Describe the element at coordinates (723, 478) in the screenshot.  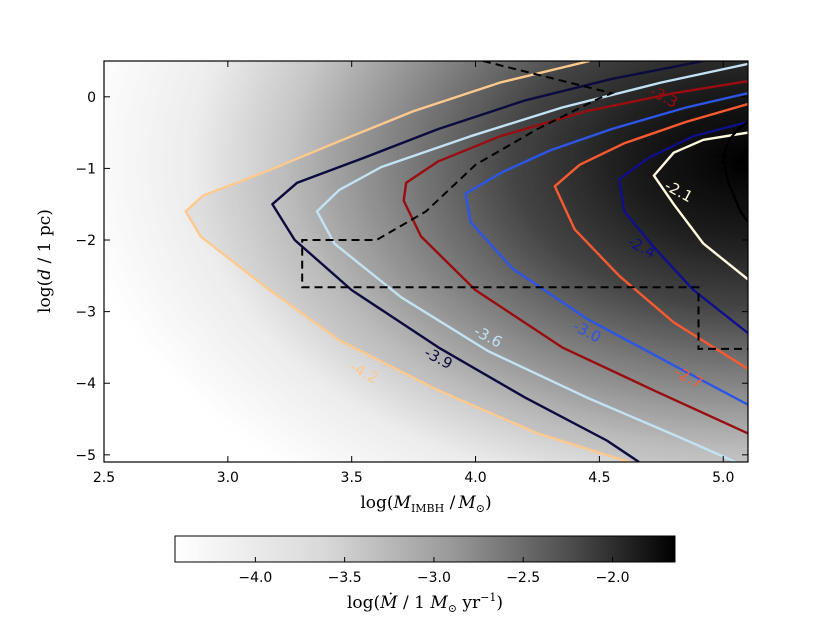
I see `x-tick-label: 5.0` at that location.